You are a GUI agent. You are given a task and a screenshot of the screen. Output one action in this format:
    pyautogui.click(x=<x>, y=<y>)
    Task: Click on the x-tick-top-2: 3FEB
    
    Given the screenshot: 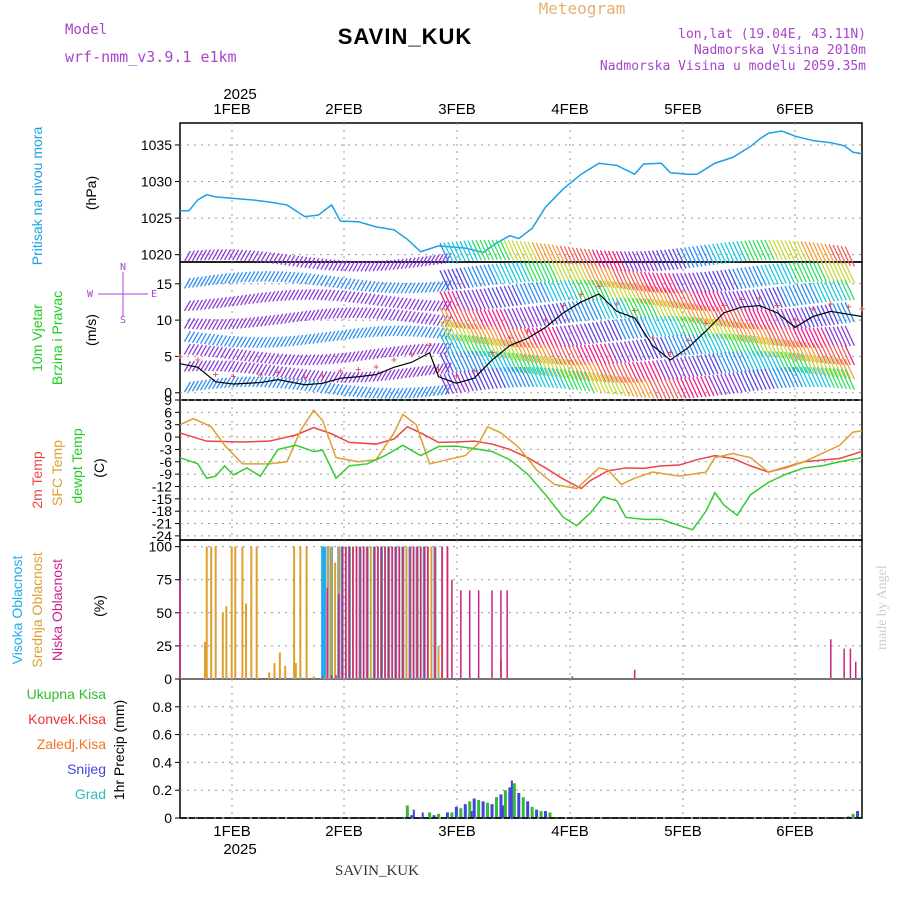 What is the action you would take?
    pyautogui.click(x=457, y=109)
    